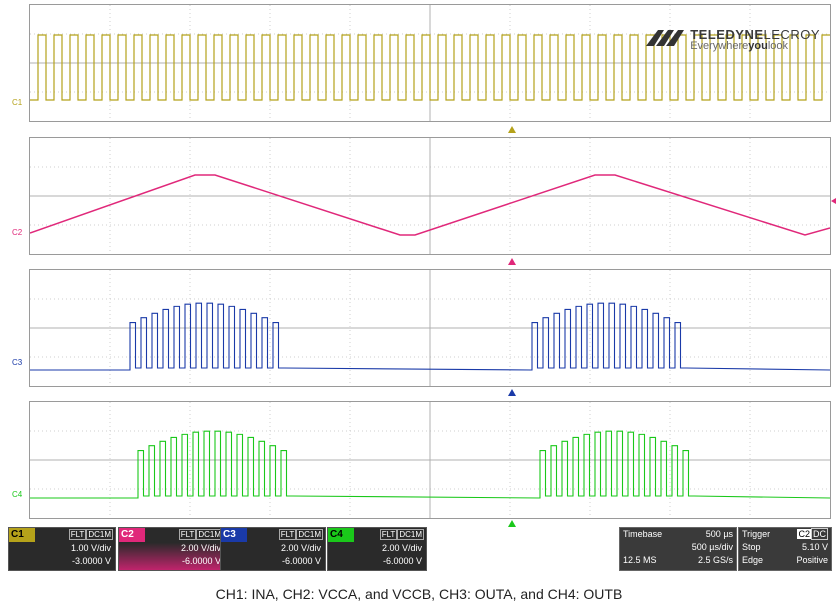  I want to click on channel-4-coupling: DC1M, so click(410, 534).